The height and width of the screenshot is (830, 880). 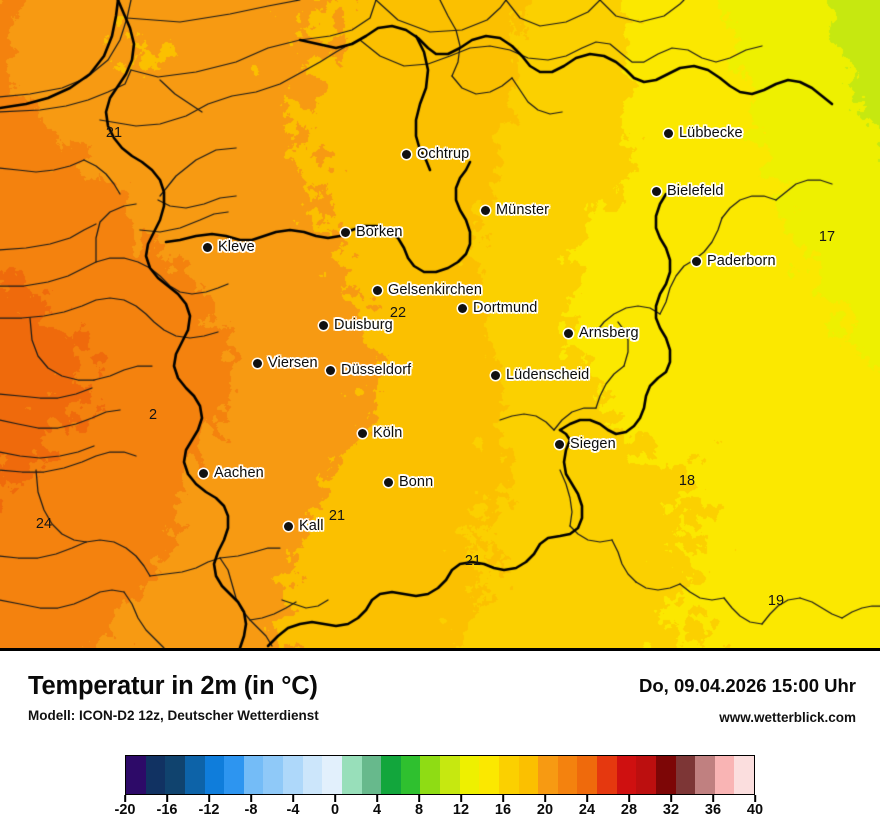 What do you see at coordinates (741, 261) in the screenshot?
I see `city-label: Paderborn` at bounding box center [741, 261].